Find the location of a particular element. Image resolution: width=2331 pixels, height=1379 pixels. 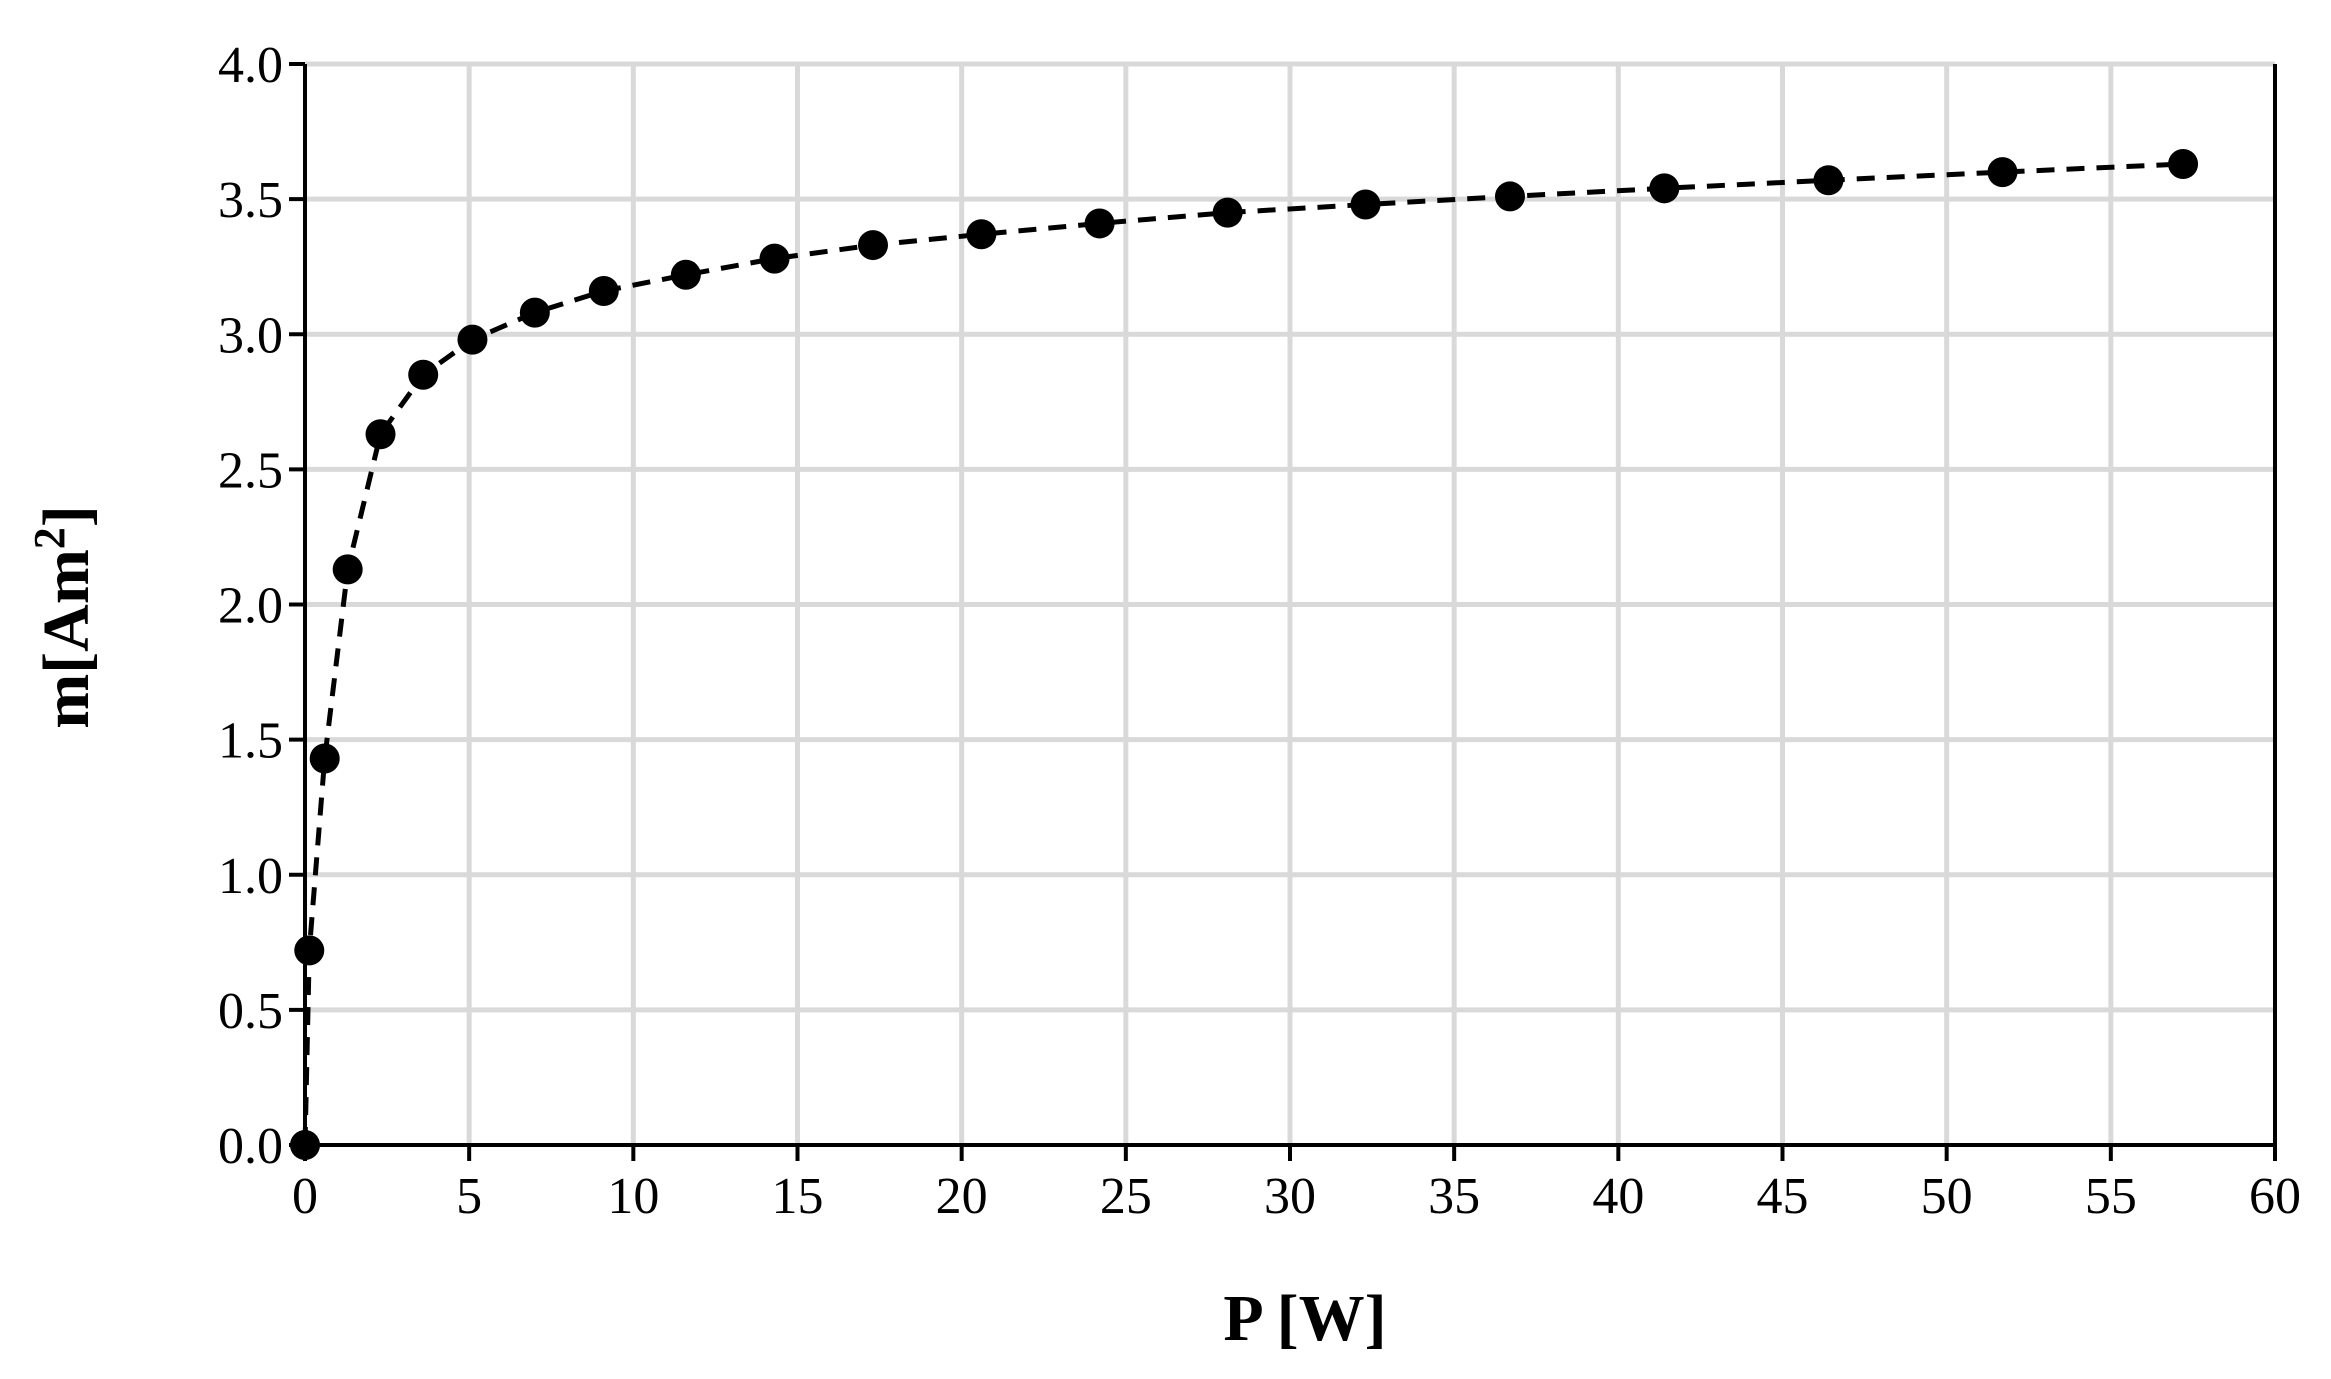

y-axis-ticks: 0.0 0.5 1.0 1.5 2.0 2.5 3.0 3.5 4.0 is located at coordinates (261, 606).